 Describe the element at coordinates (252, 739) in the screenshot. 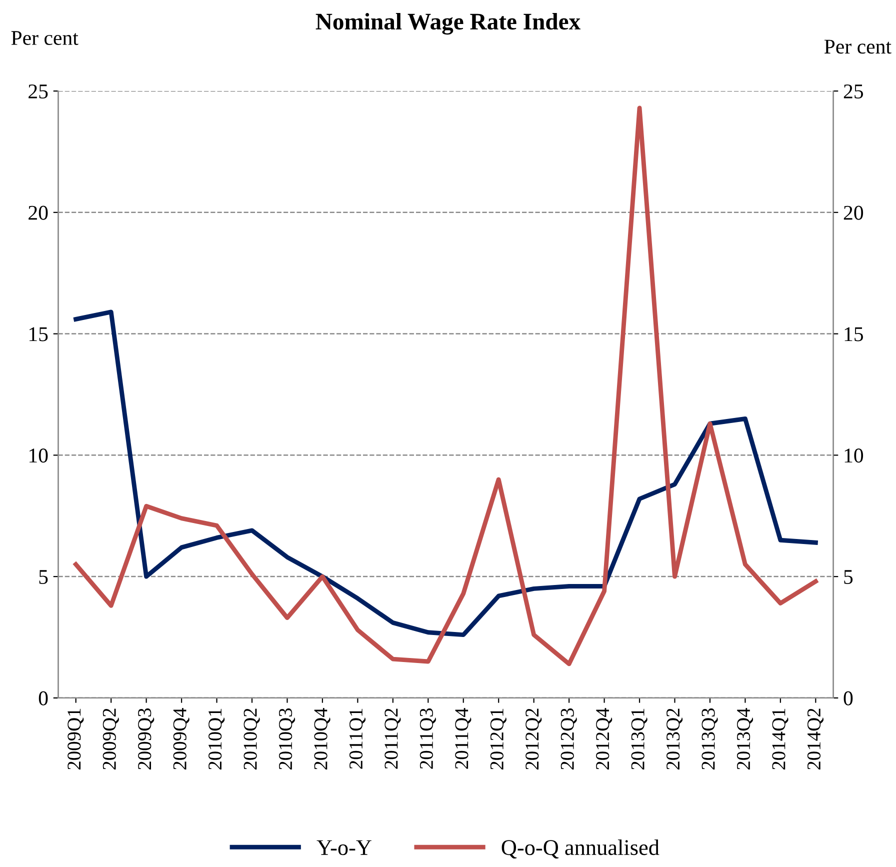

I see `x-tick-label: 2010Q2` at that location.